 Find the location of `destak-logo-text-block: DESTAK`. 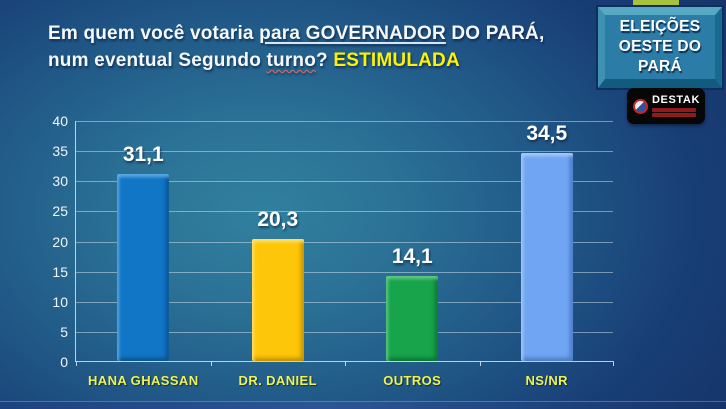

destak-logo-text-block: DESTAK is located at coordinates (676, 106).